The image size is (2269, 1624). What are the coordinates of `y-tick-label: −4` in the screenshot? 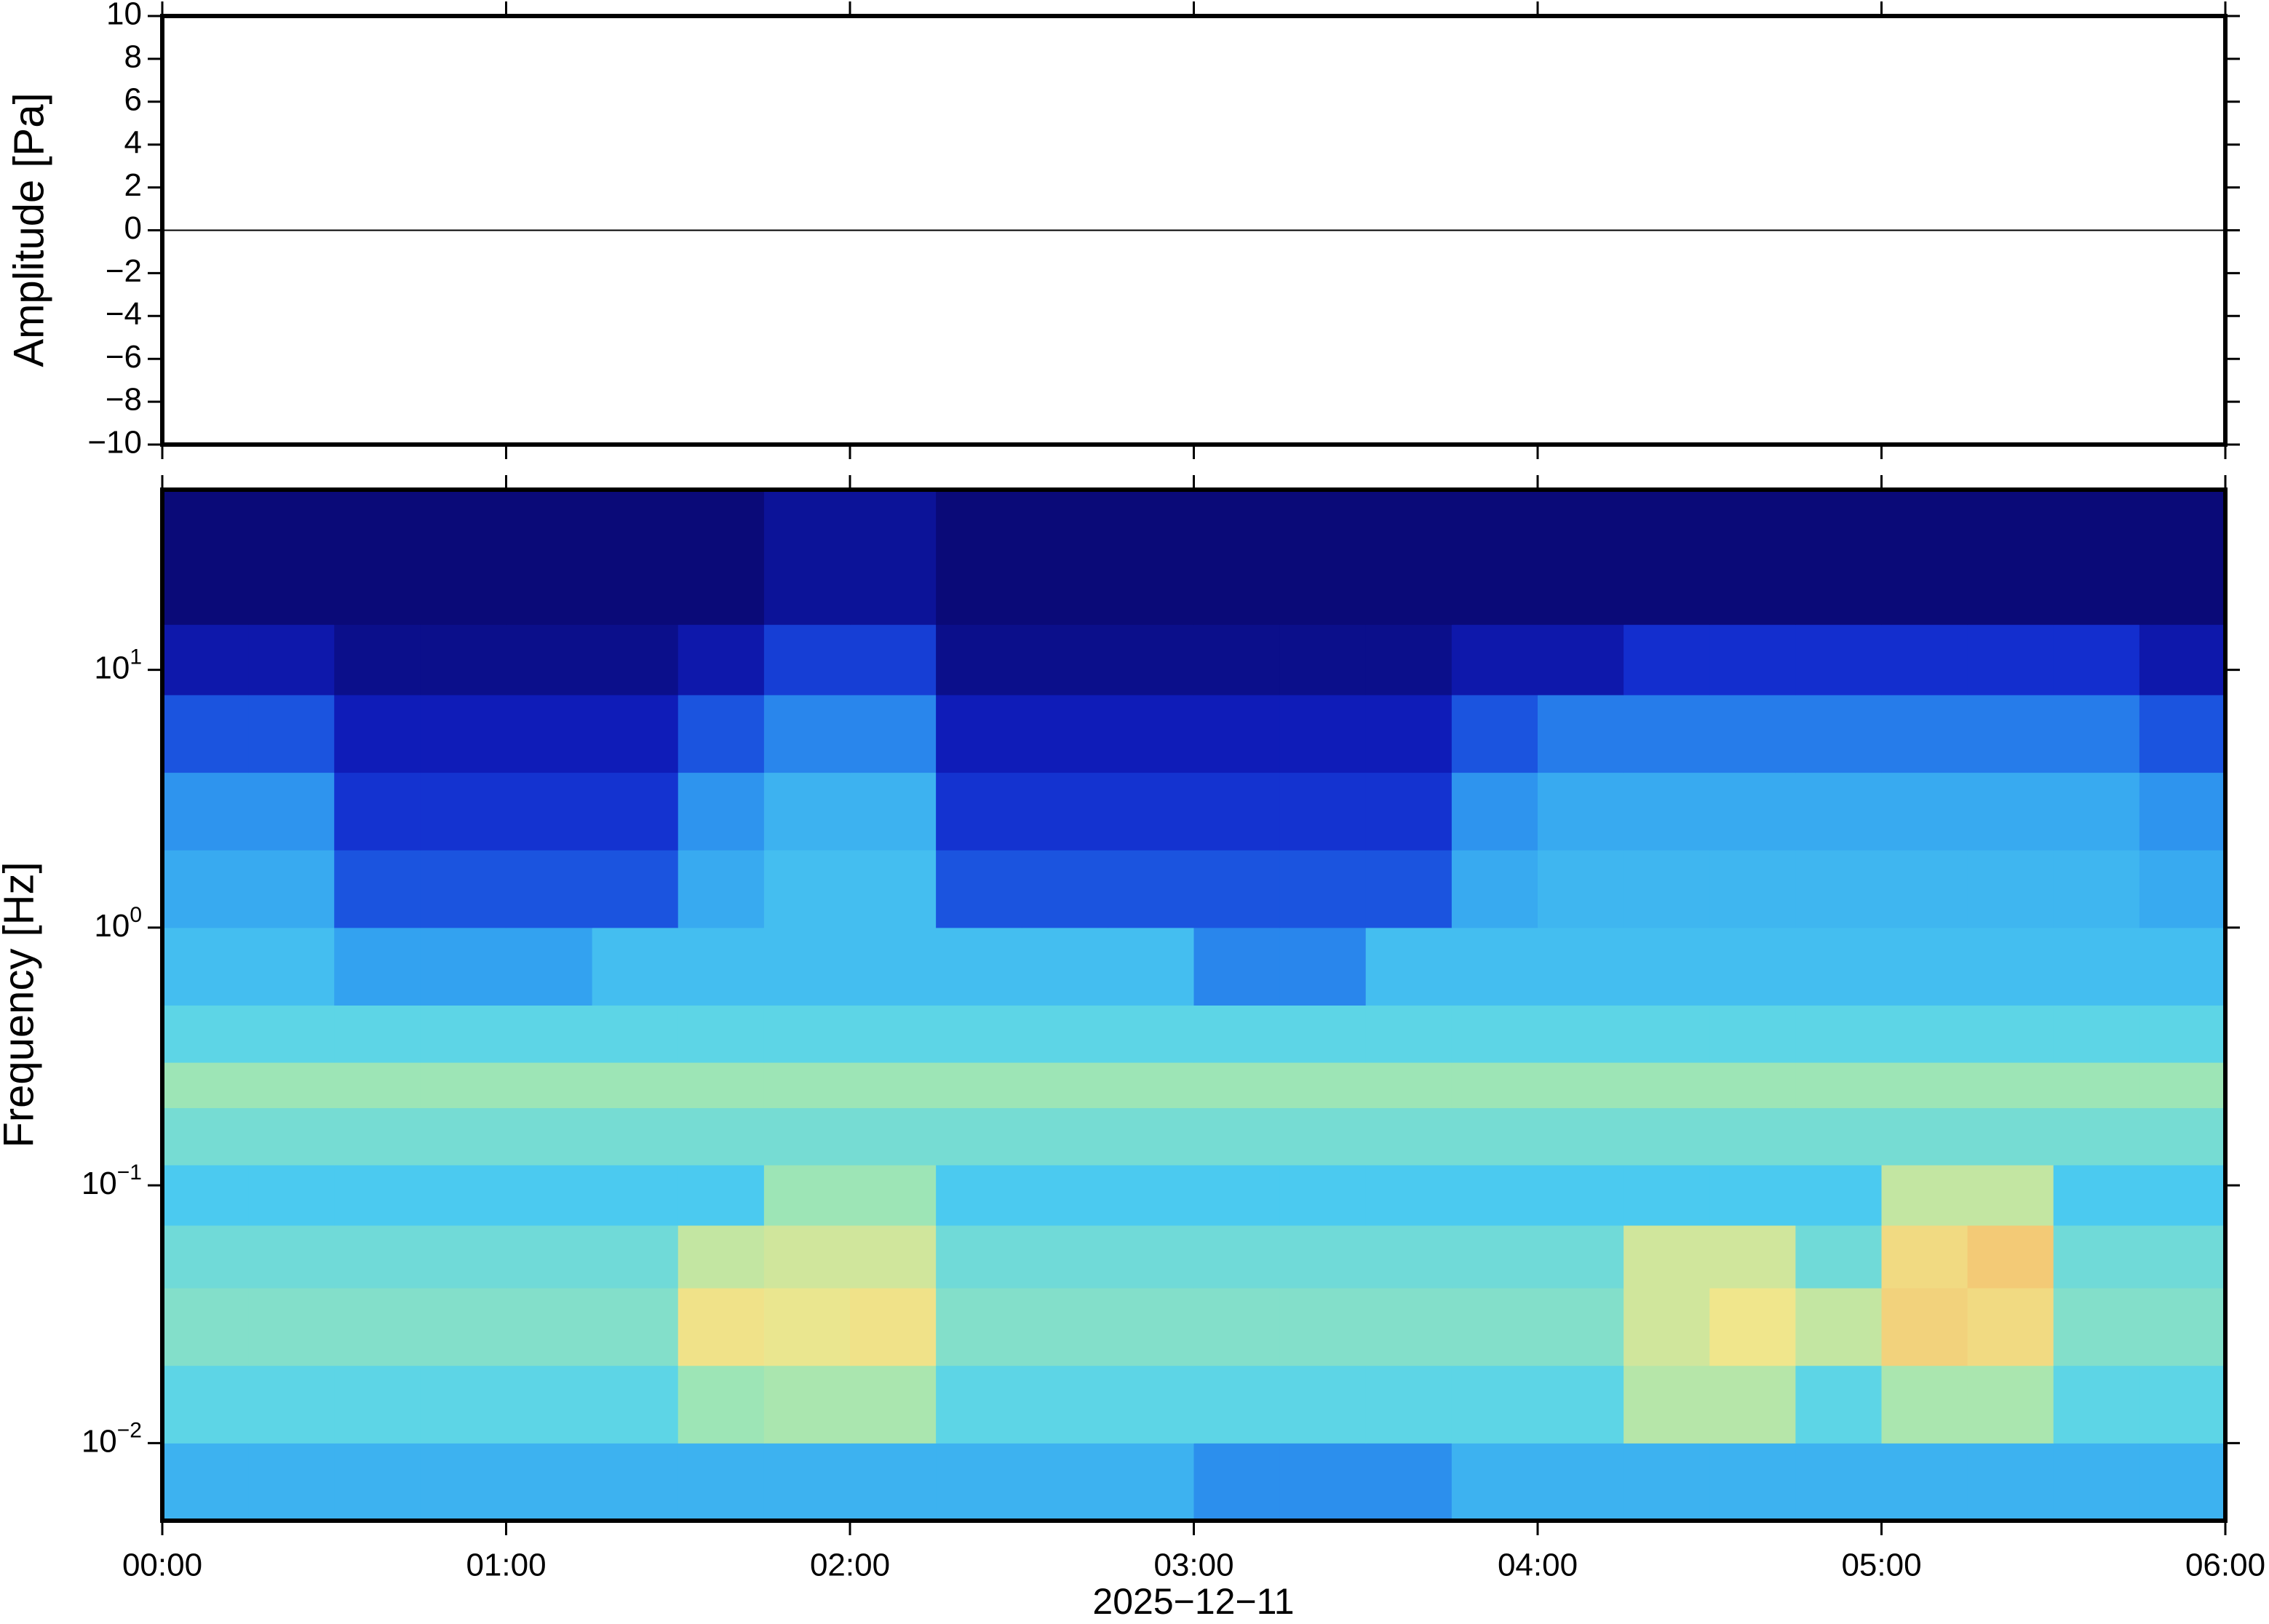 It's located at (124, 314).